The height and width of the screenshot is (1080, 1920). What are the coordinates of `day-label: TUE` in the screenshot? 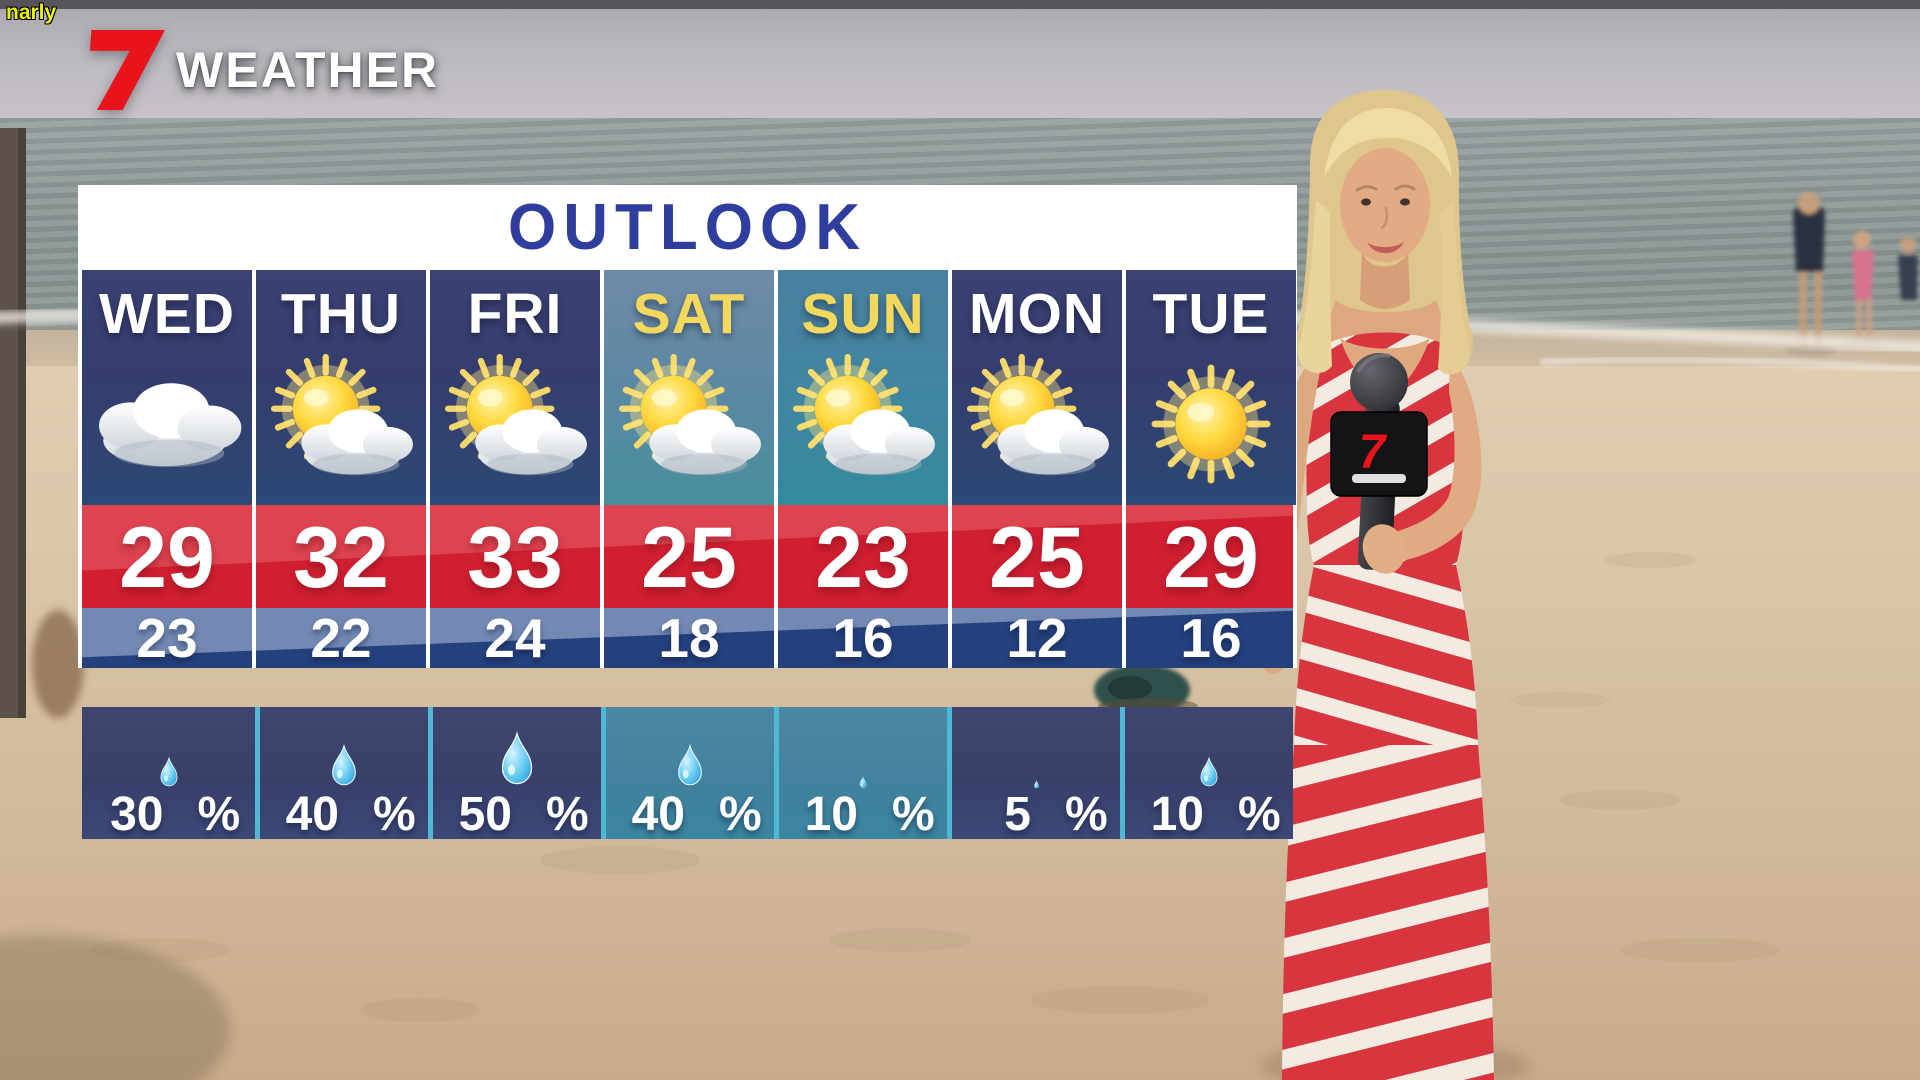 It's located at (1211, 314).